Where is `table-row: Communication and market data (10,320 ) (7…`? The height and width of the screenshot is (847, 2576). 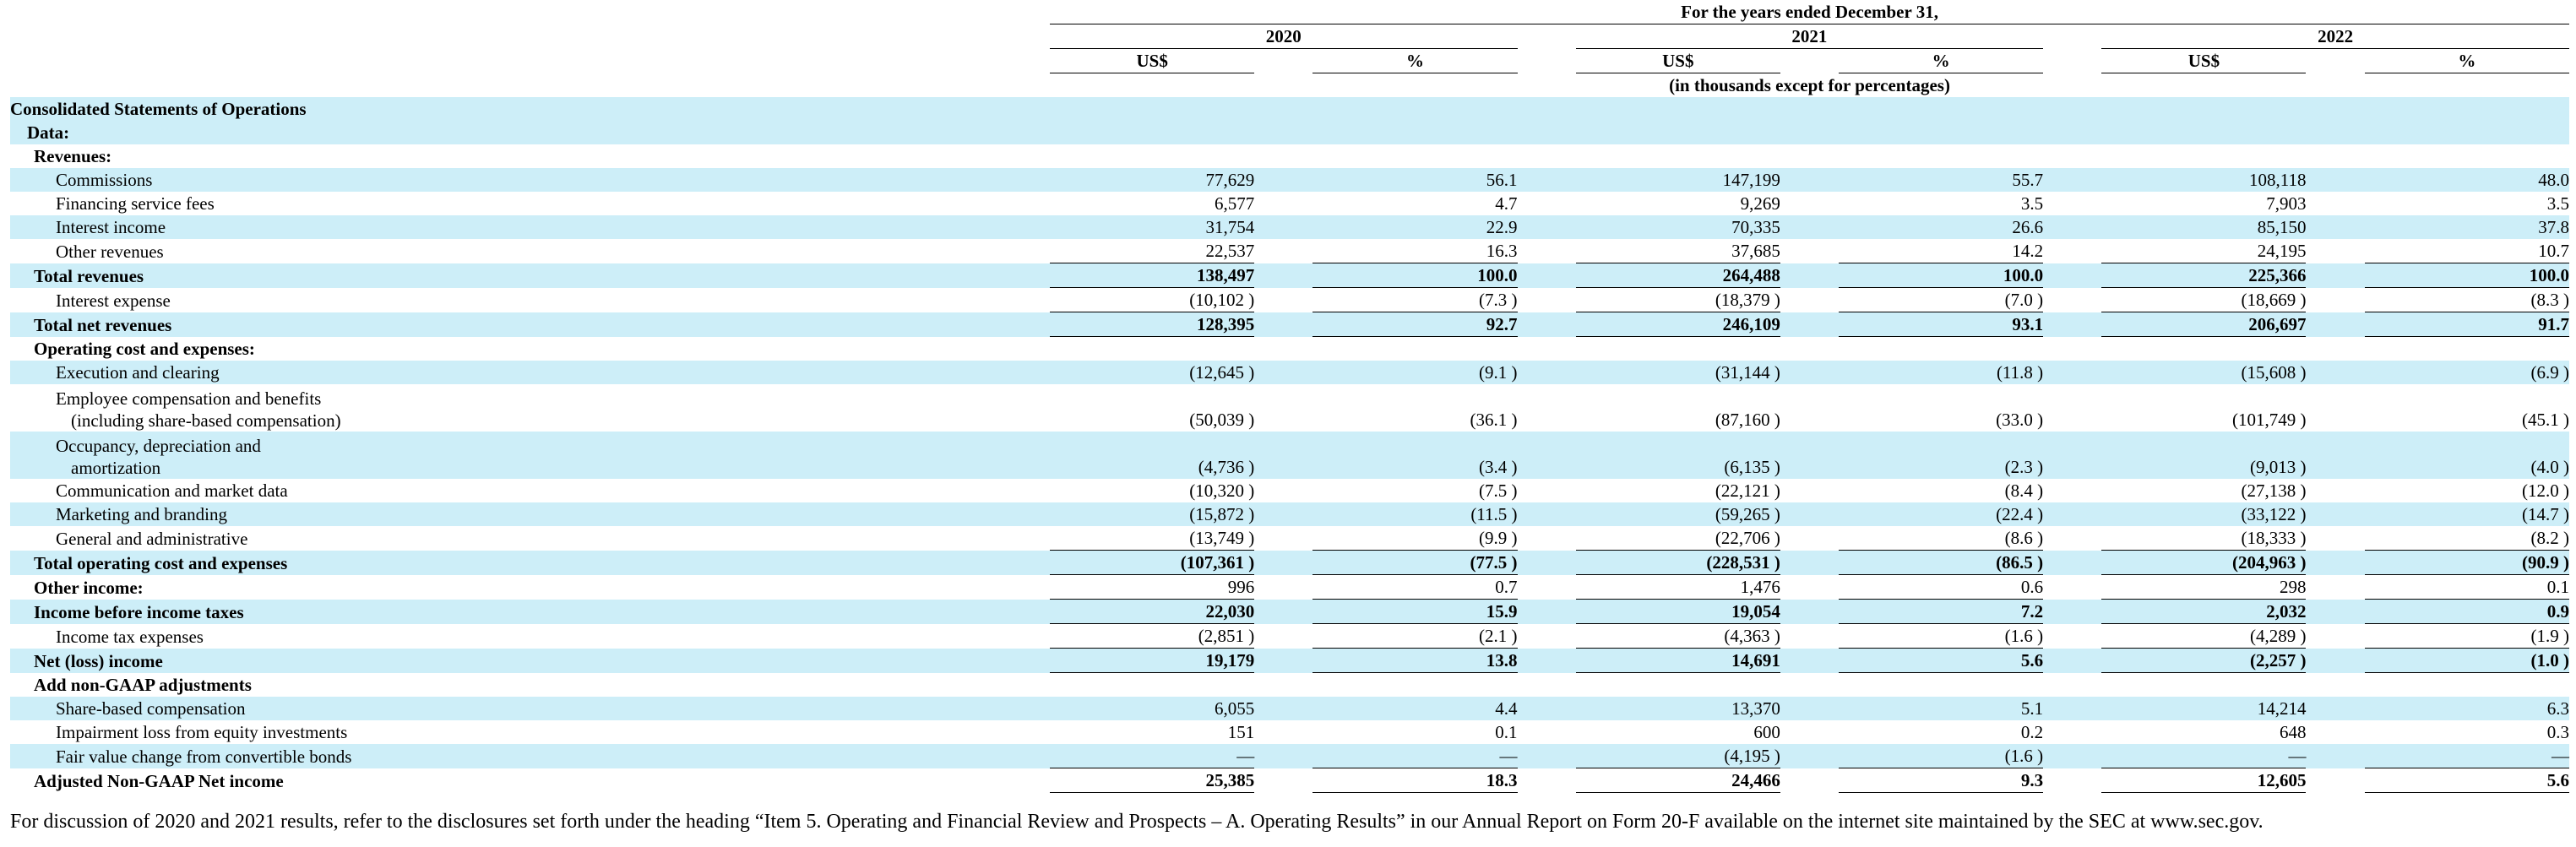
table-row: Communication and market data (10,320 ) (7… is located at coordinates (1289, 490).